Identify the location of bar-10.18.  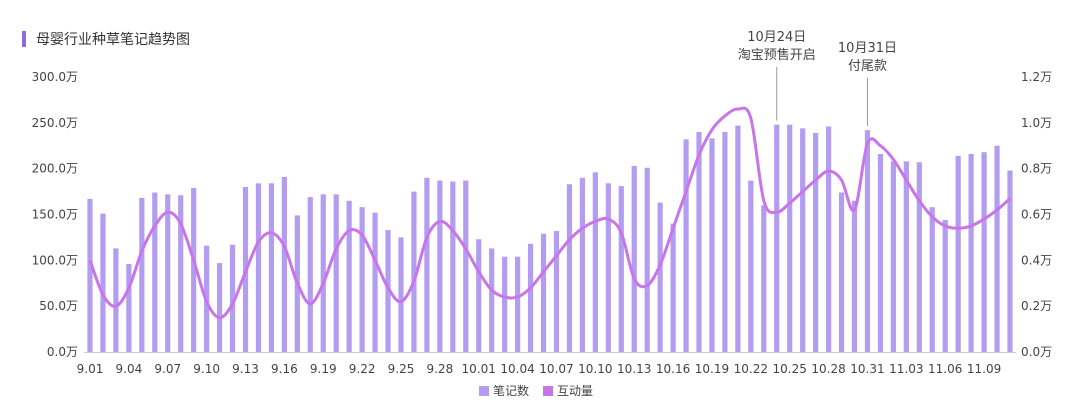
(699, 242).